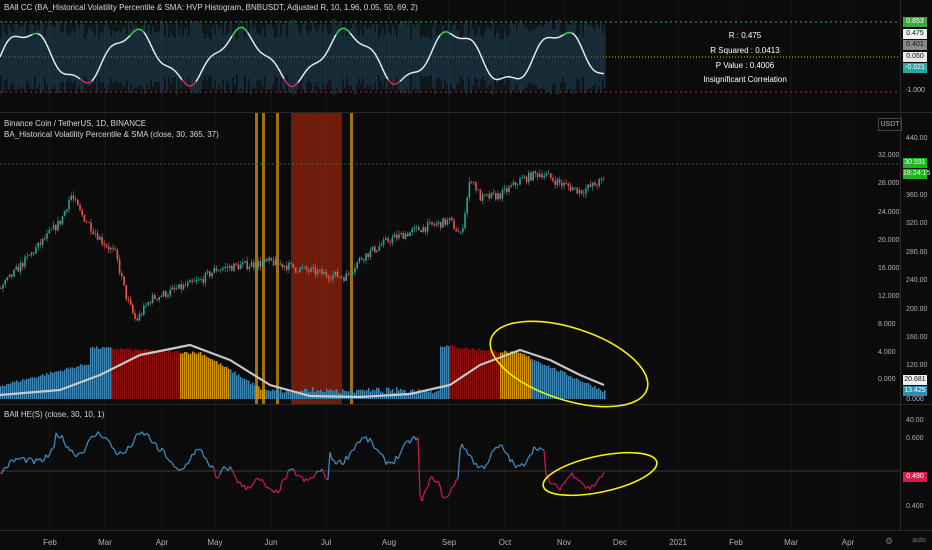 This screenshot has height=550, width=932. What do you see at coordinates (890, 124) in the screenshot?
I see `currency-button: USDT` at bounding box center [890, 124].